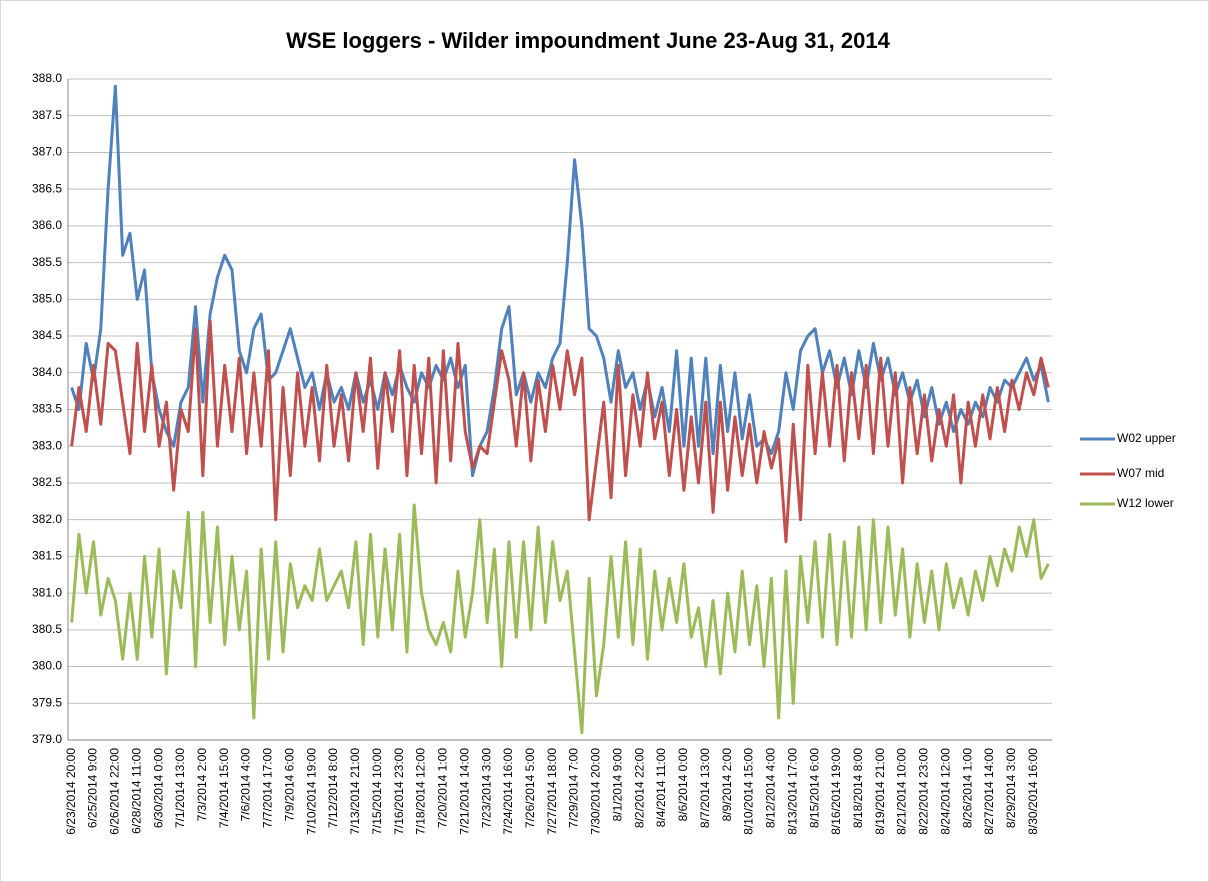 The width and height of the screenshot is (1209, 882). What do you see at coordinates (47, 409) in the screenshot?
I see `y-tick-label: 383.5` at bounding box center [47, 409].